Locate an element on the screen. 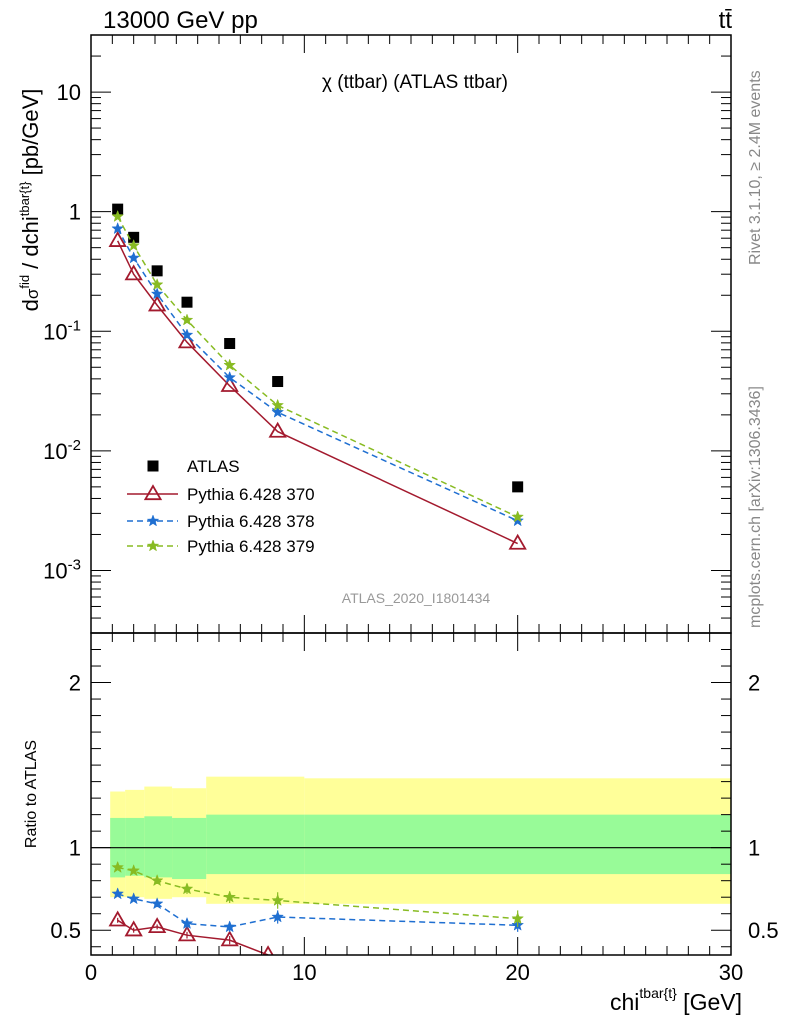 The image size is (786, 1024). legend-label: Pythia 6.428 378 is located at coordinates (251, 521).